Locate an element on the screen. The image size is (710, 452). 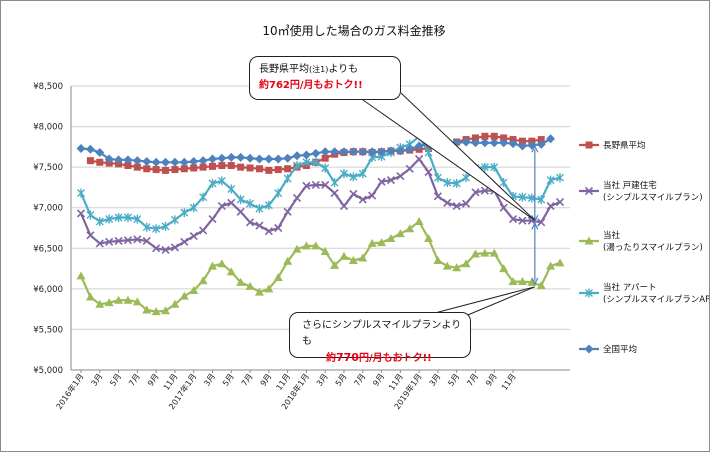
y-tick-label: ¥6,500 is located at coordinates (48, 249).